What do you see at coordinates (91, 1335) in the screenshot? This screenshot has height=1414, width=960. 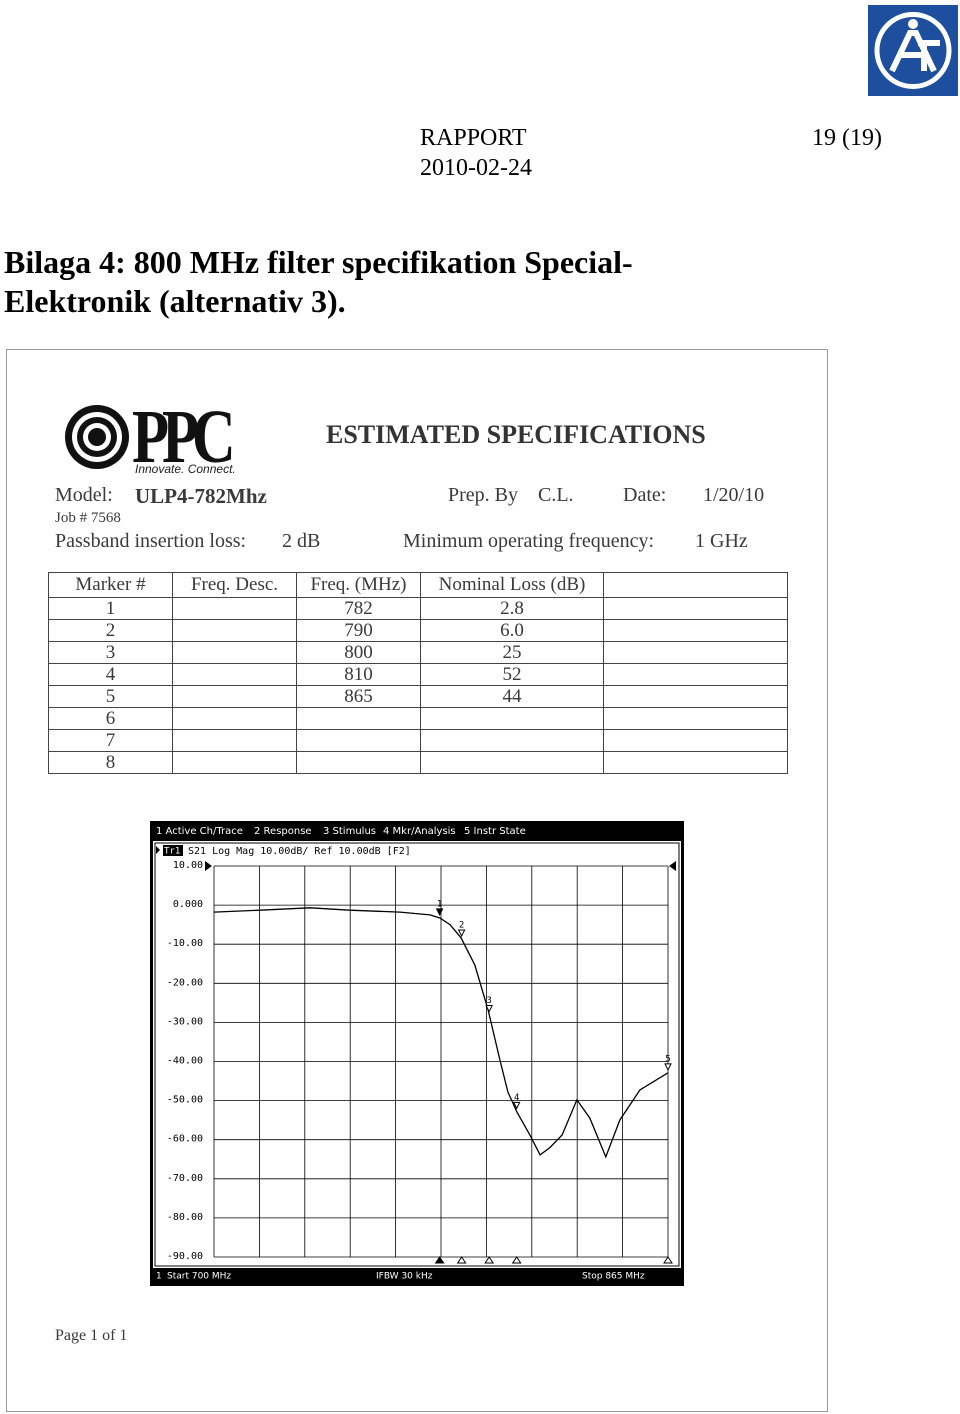 I see `sheet-footer: Page 1 of 1` at bounding box center [91, 1335].